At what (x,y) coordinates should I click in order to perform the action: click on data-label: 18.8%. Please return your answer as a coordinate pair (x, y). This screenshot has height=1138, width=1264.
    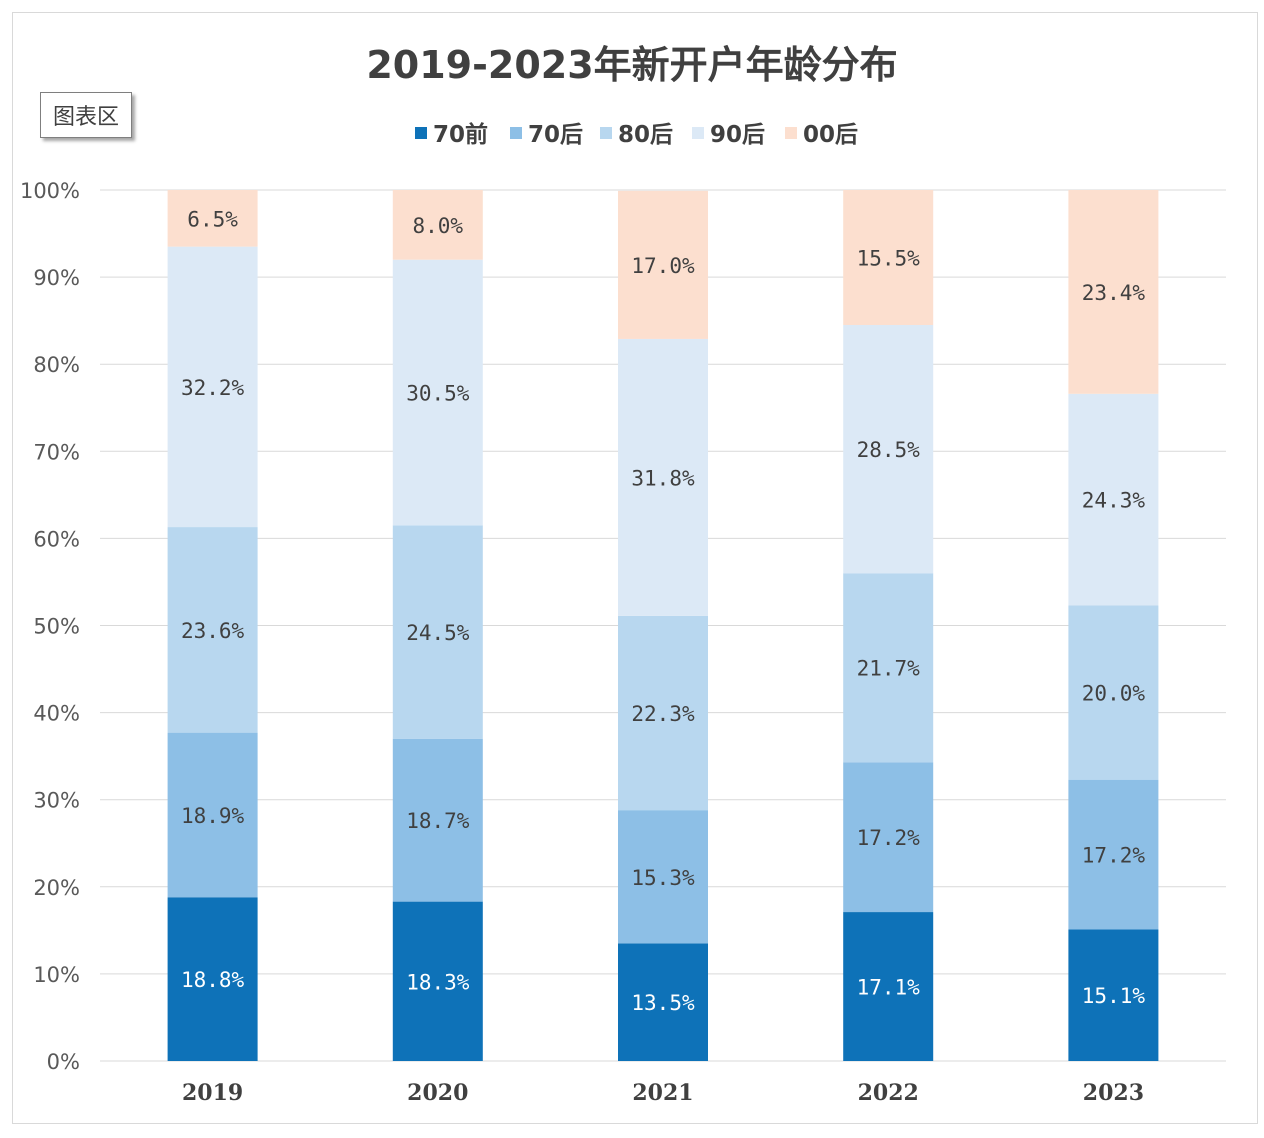
    Looking at the image, I should click on (213, 980).